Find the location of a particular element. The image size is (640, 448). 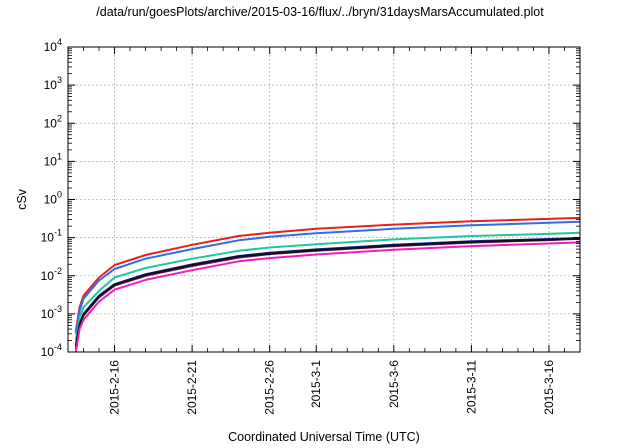

y-tick-label: 10⁻⁴ is located at coordinates (51, 350).